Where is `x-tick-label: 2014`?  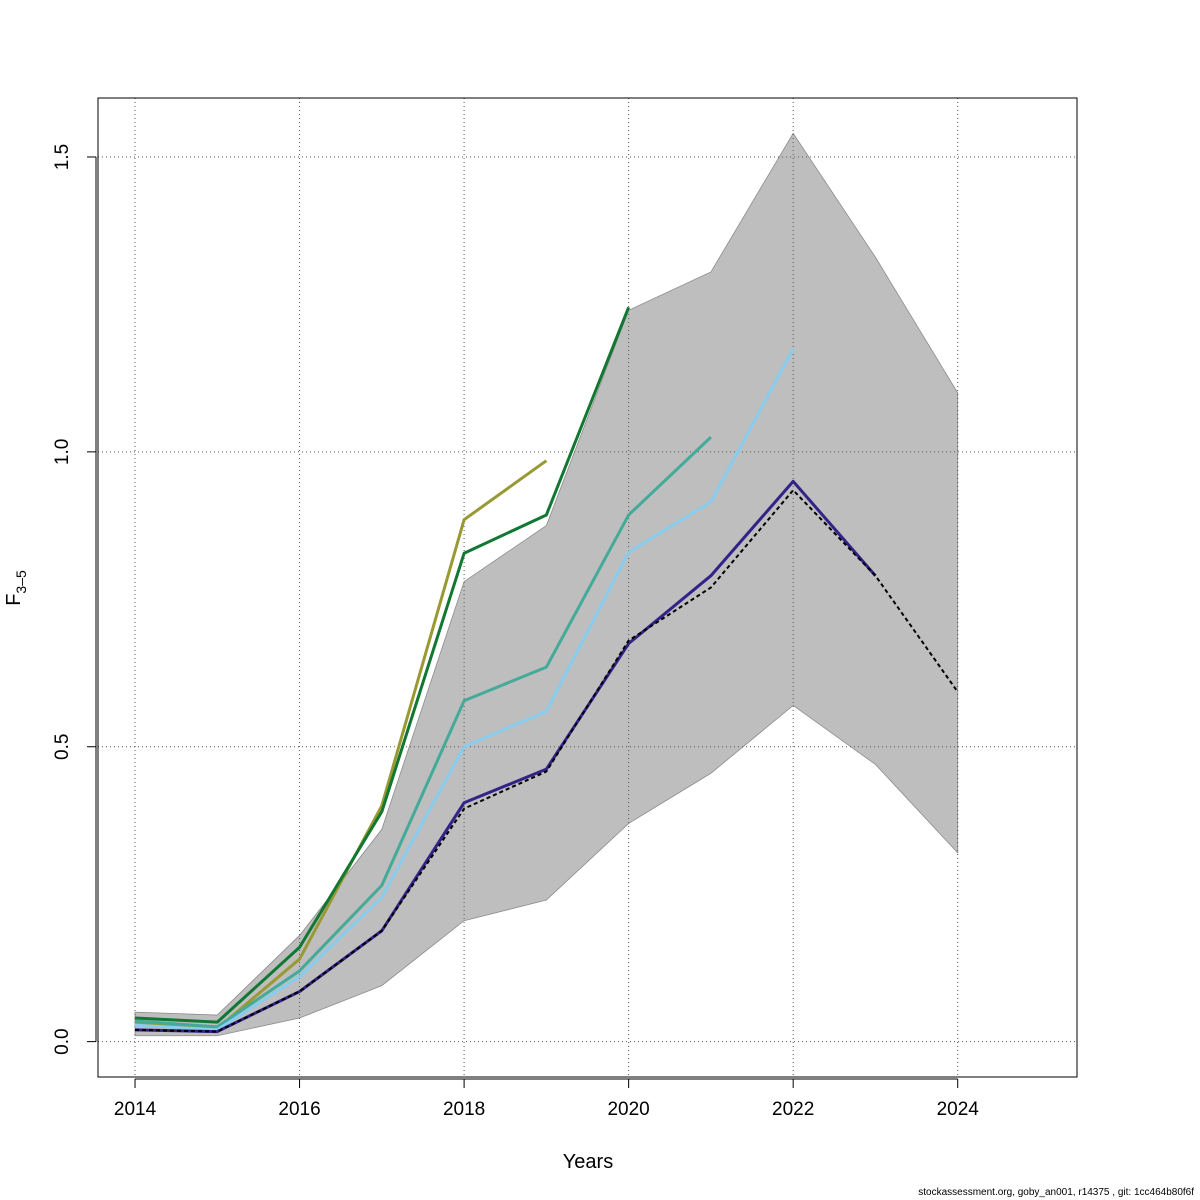 x-tick-label: 2014 is located at coordinates (135, 1109).